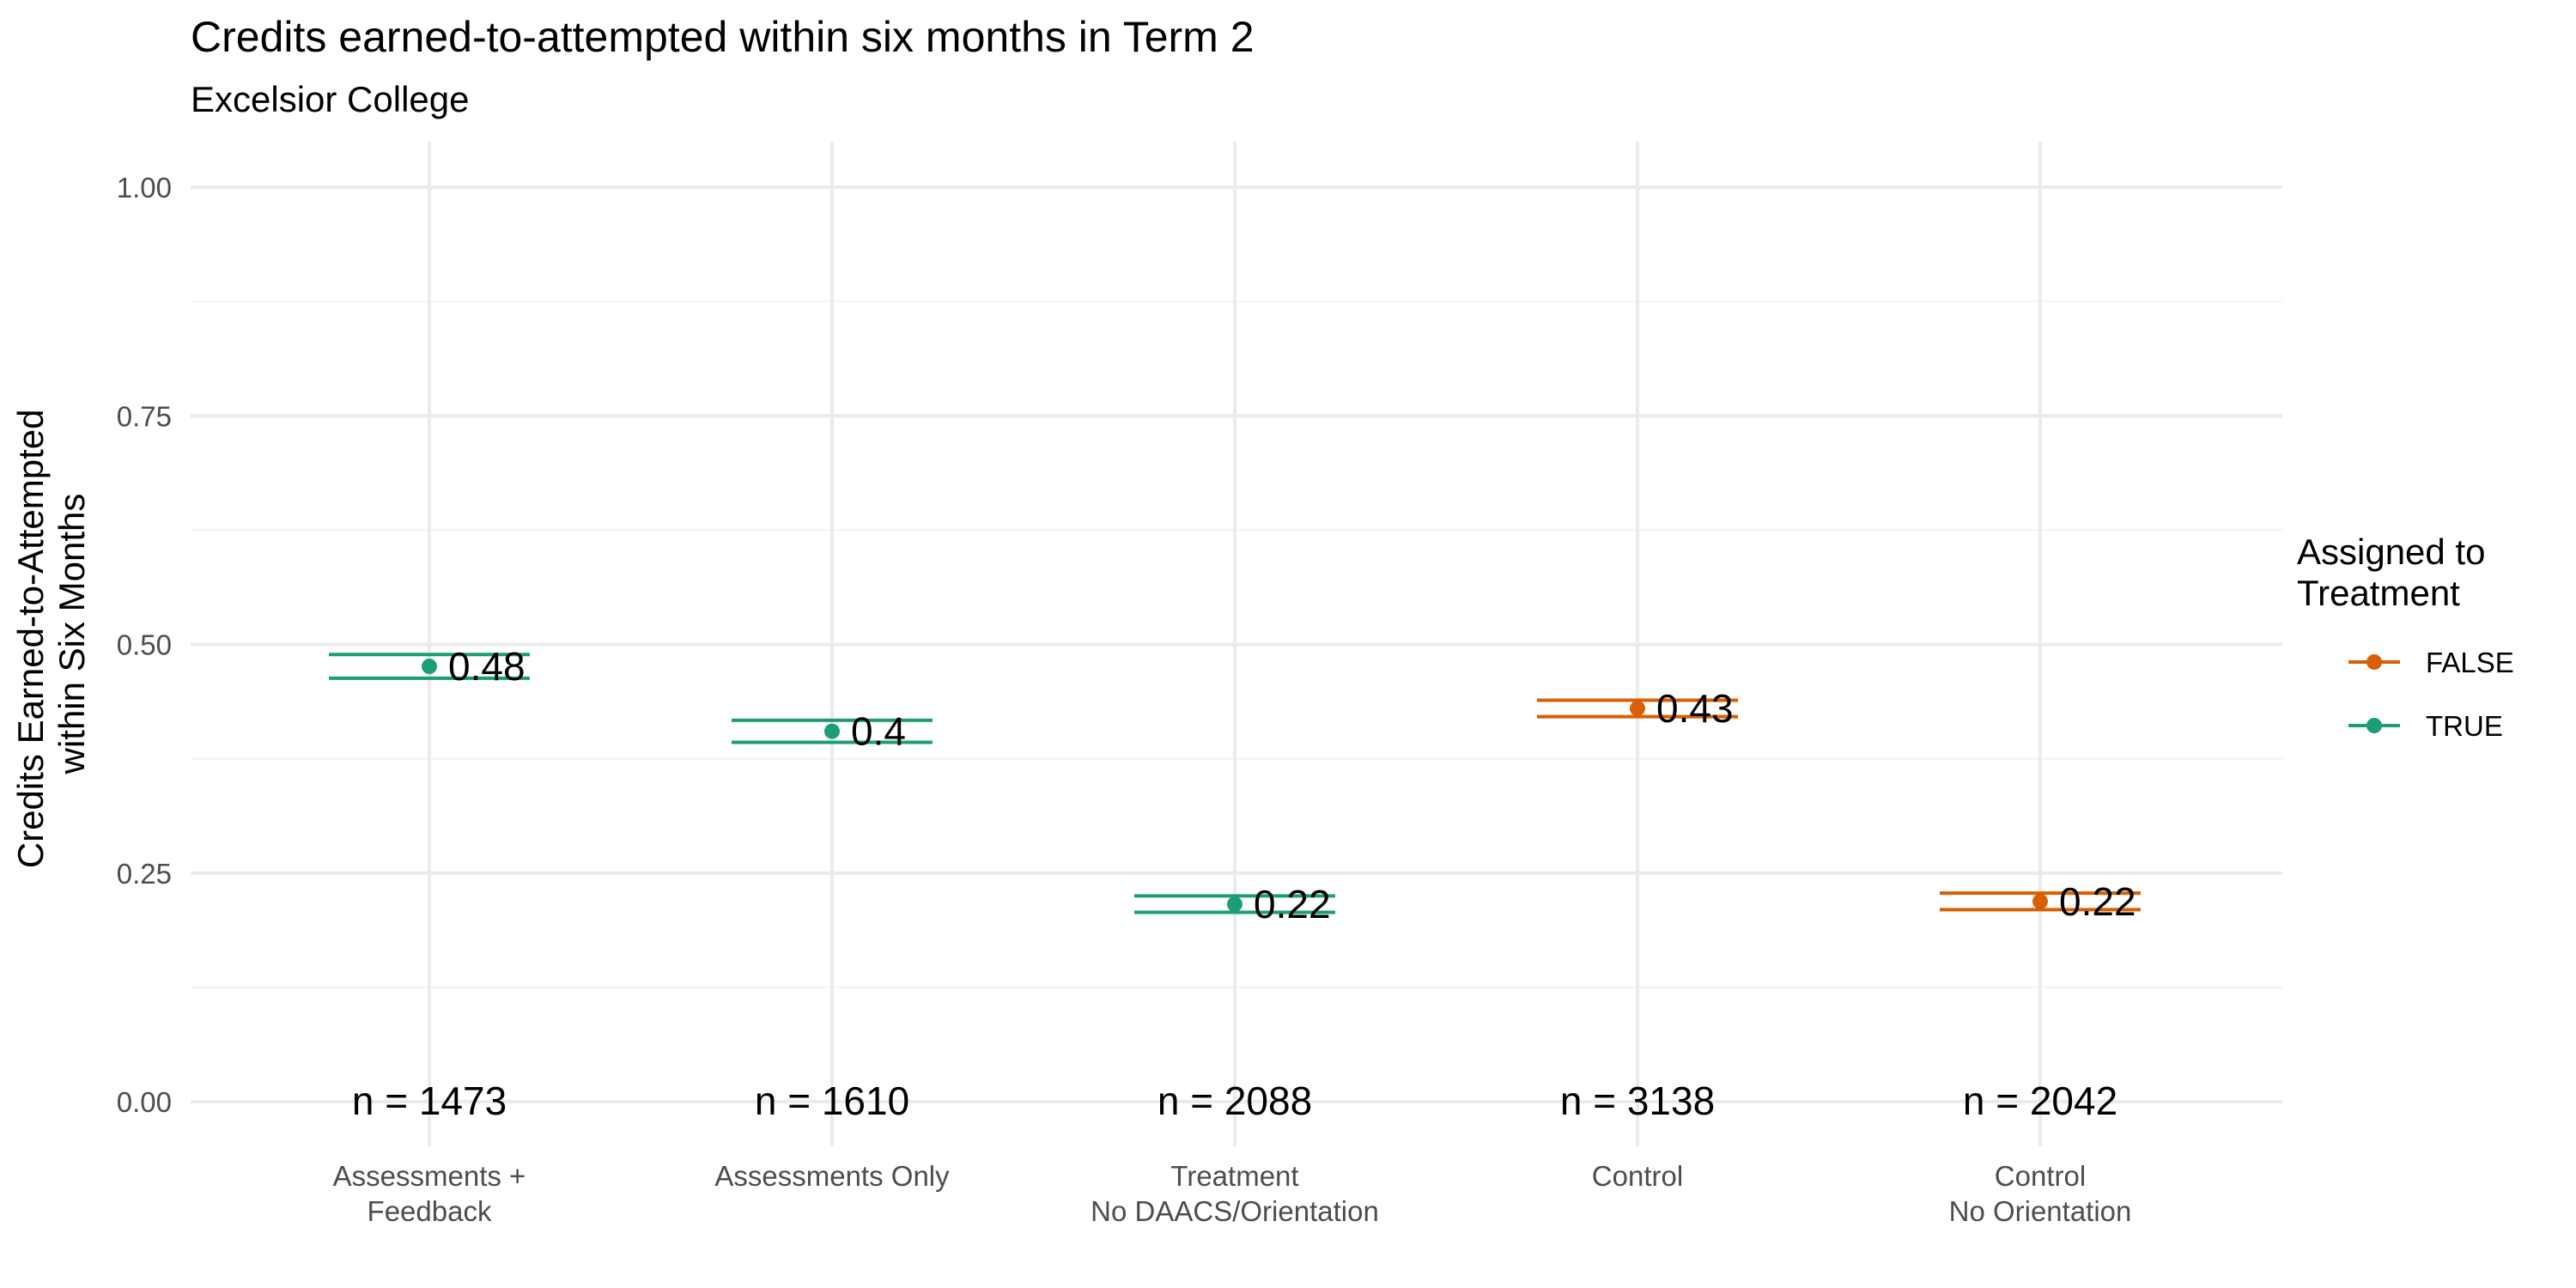 The height and width of the screenshot is (1288, 2576). Describe the element at coordinates (1235, 1193) in the screenshot. I see `x-tick-label: Treatment No DAACS/Orientation` at that location.